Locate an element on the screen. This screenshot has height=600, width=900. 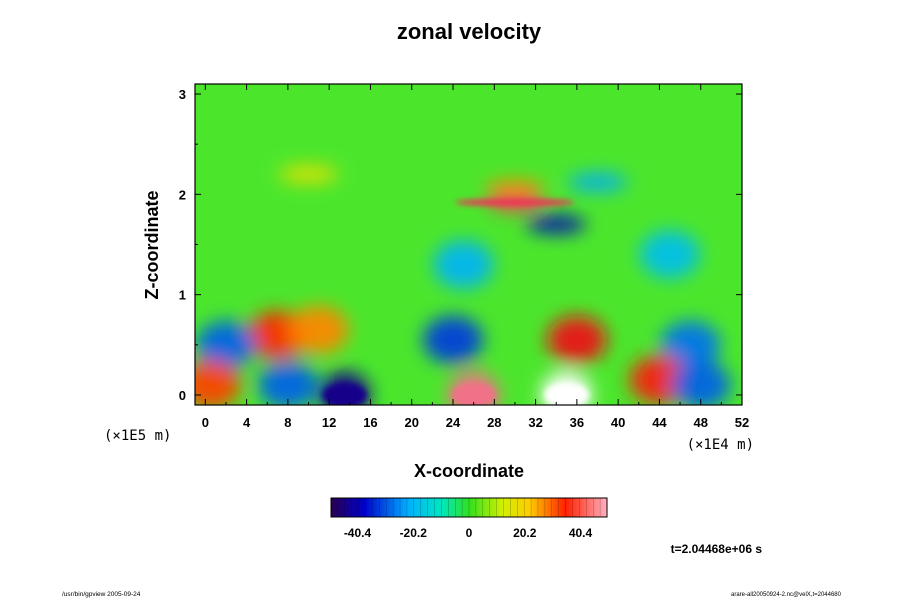
x-tick-label: 24 is located at coordinates (453, 422).